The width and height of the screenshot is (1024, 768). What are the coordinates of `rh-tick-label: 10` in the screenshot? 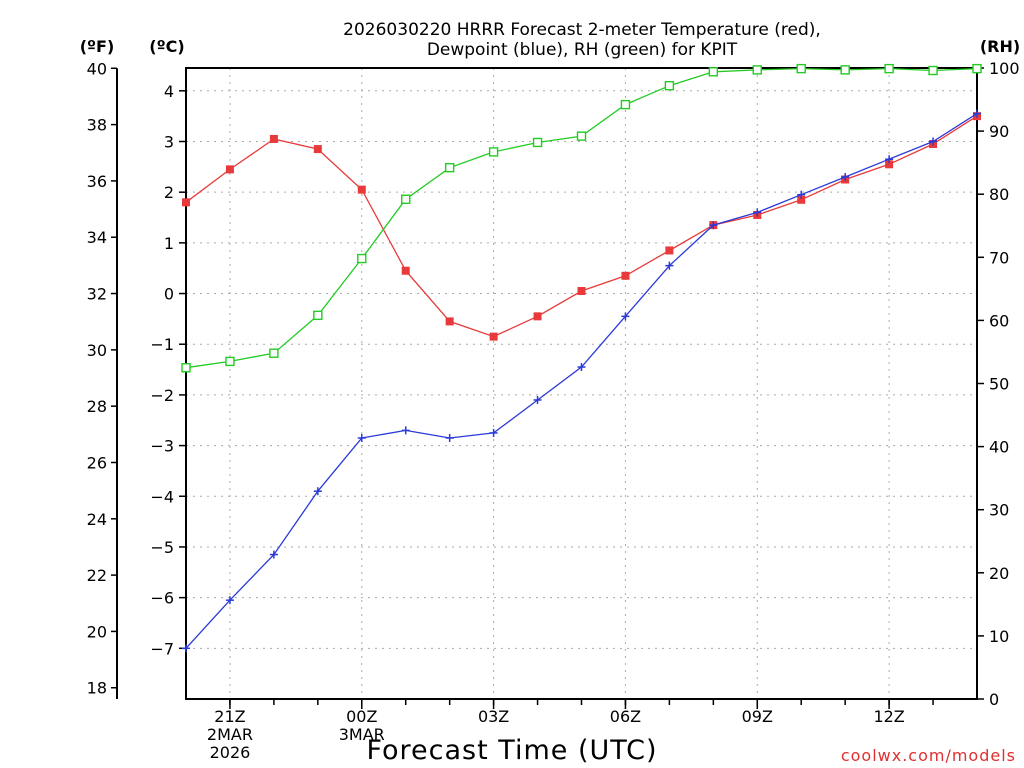 It's located at (999, 636).